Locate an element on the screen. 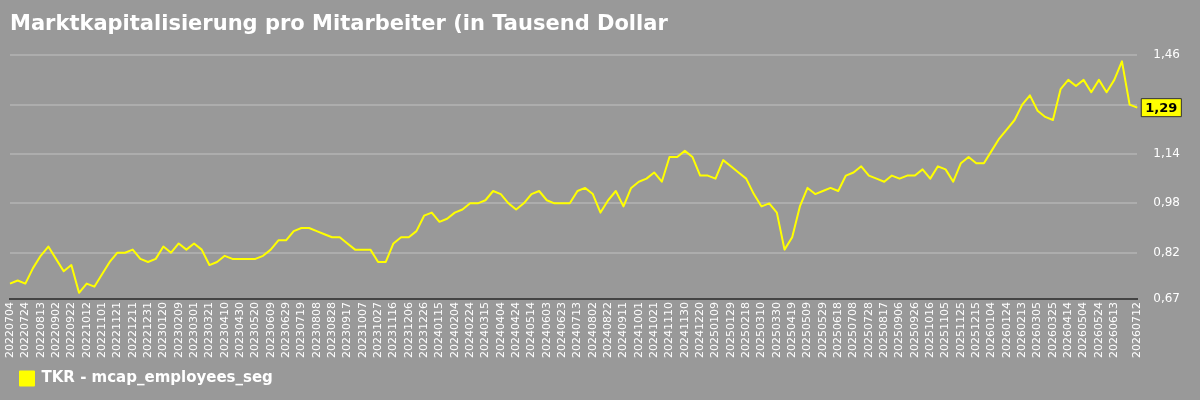  x-tick-label: 20230828 is located at coordinates (331, 330).